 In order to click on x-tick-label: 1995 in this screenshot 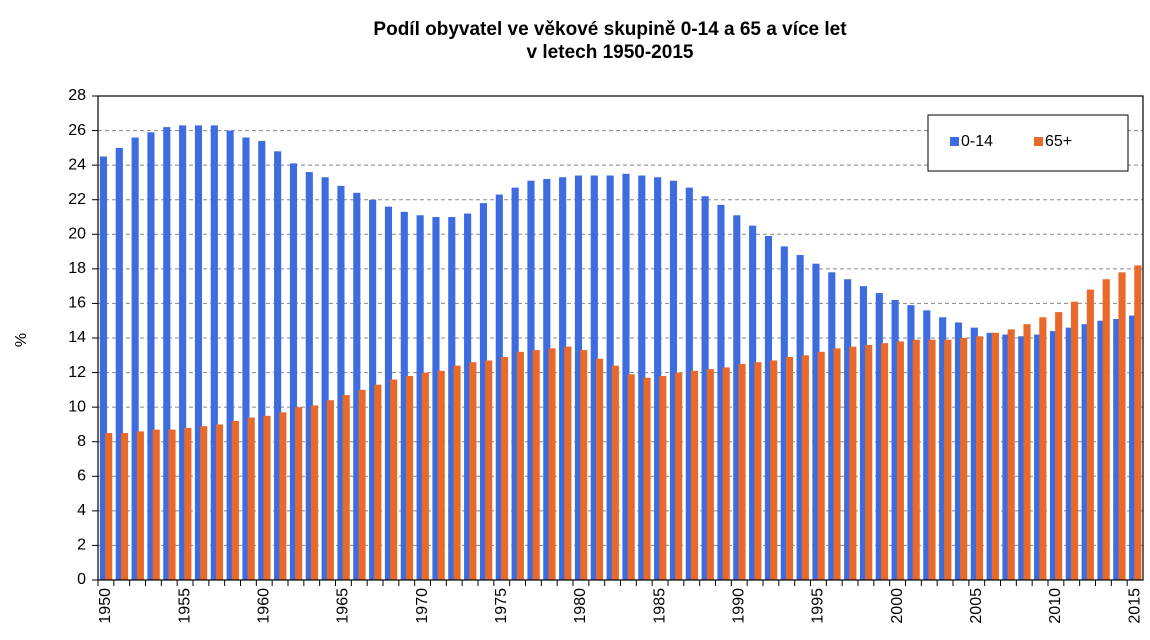, I will do `click(818, 606)`.